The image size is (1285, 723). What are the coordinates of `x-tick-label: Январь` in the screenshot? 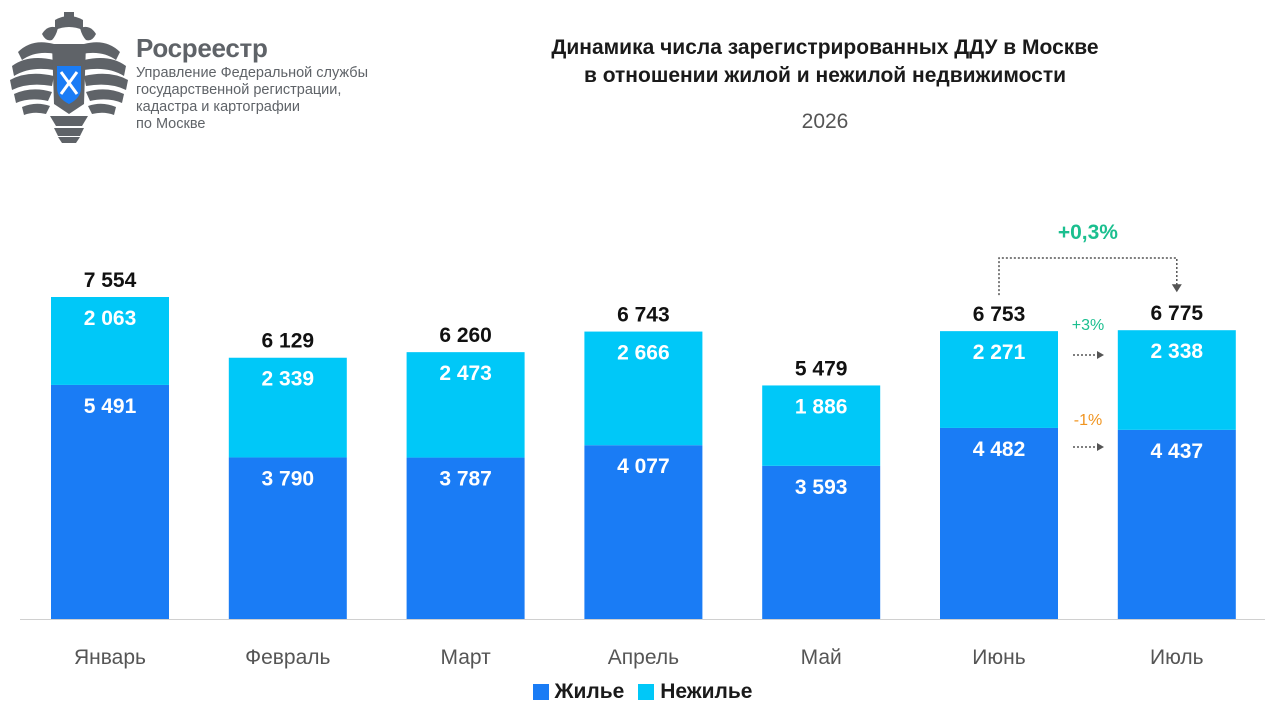 It's located at (110, 657).